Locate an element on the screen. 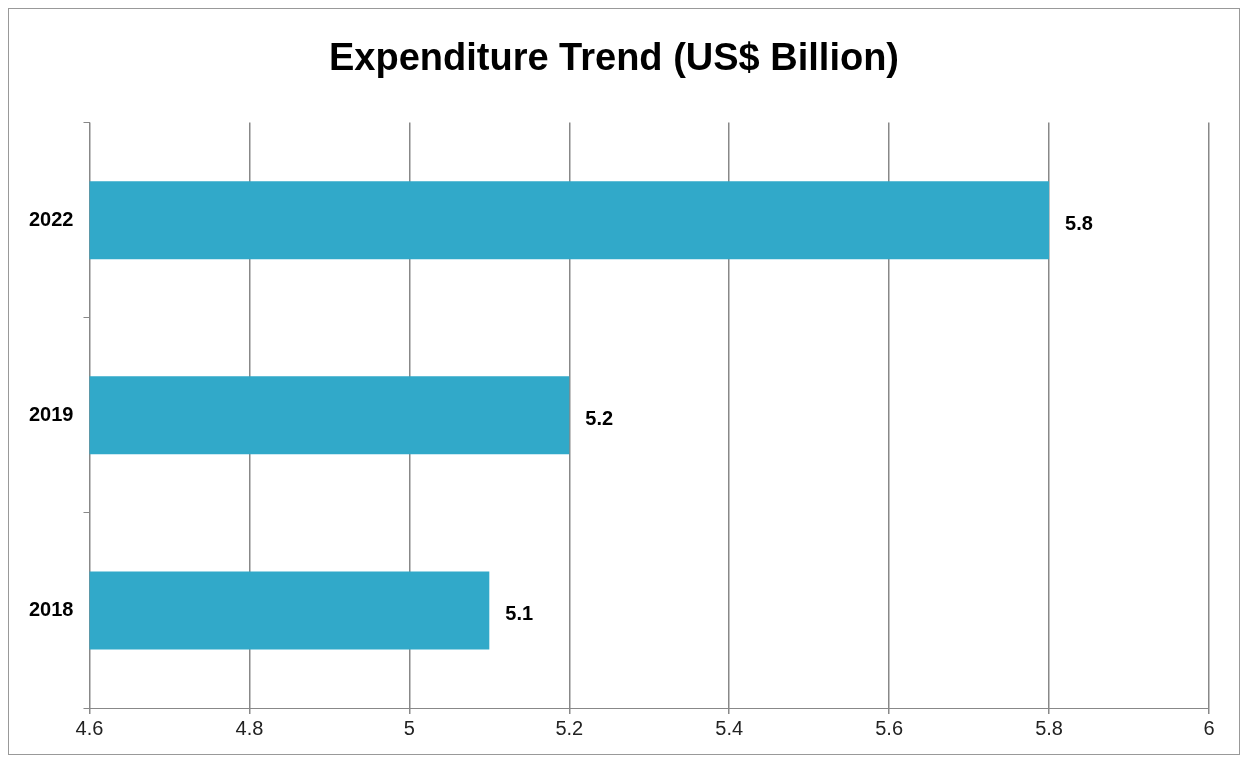  x-tick-label: 5.6 is located at coordinates (889, 727).